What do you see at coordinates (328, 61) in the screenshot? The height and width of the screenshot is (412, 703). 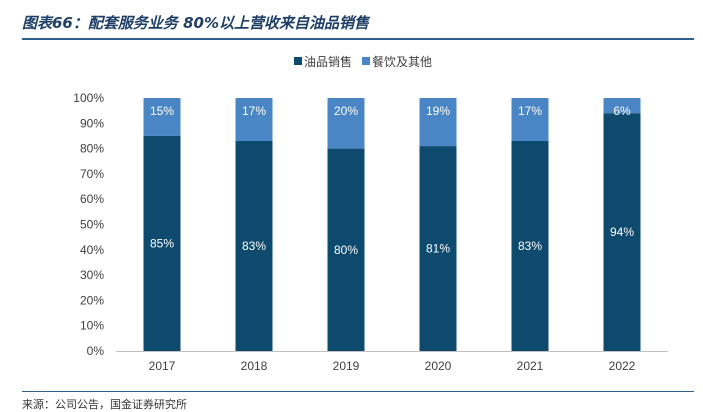 I see `legend-label: 油品销售` at bounding box center [328, 61].